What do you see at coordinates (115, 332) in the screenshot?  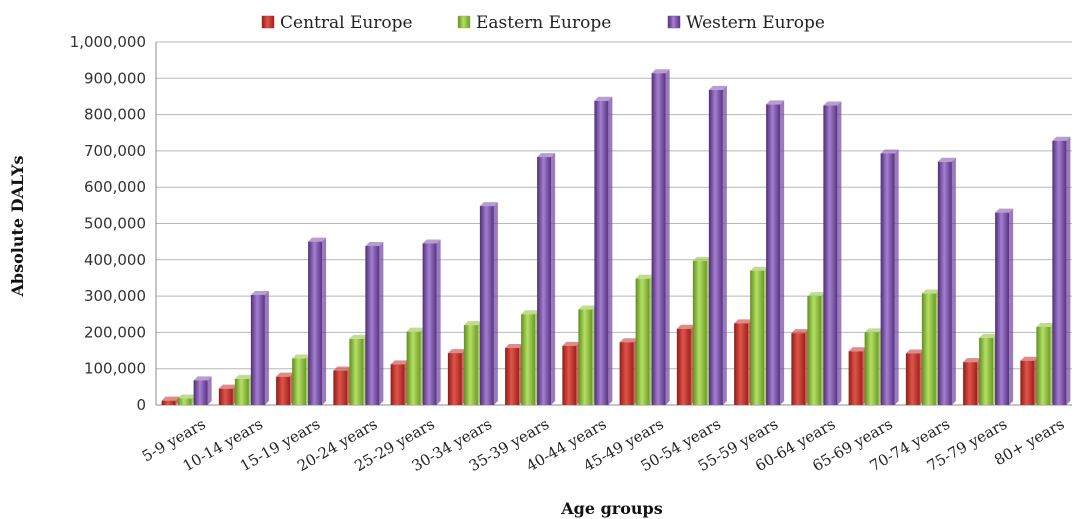 I see `y-tick-label: 200,000` at bounding box center [115, 332].